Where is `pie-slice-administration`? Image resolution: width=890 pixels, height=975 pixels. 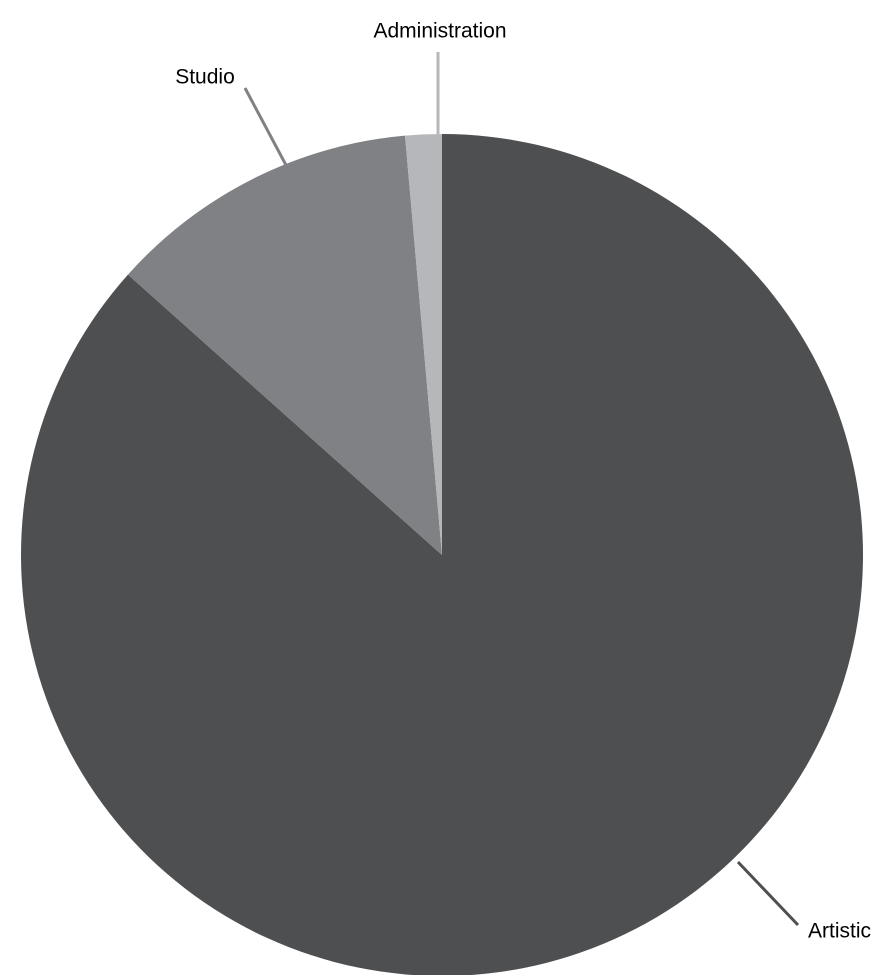
pie-slice-administration is located at coordinates (423, 344).